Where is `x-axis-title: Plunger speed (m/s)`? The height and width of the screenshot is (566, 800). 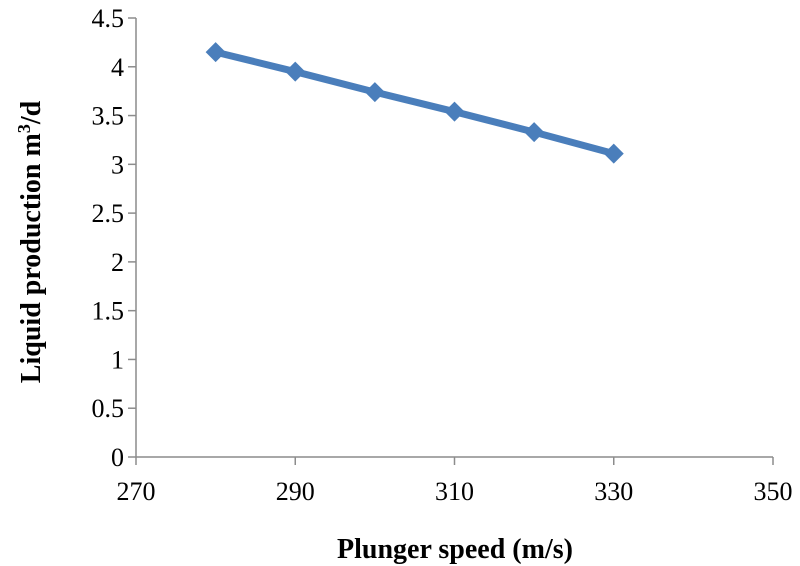
x-axis-title: Plunger speed (m/s) is located at coordinates (455, 549).